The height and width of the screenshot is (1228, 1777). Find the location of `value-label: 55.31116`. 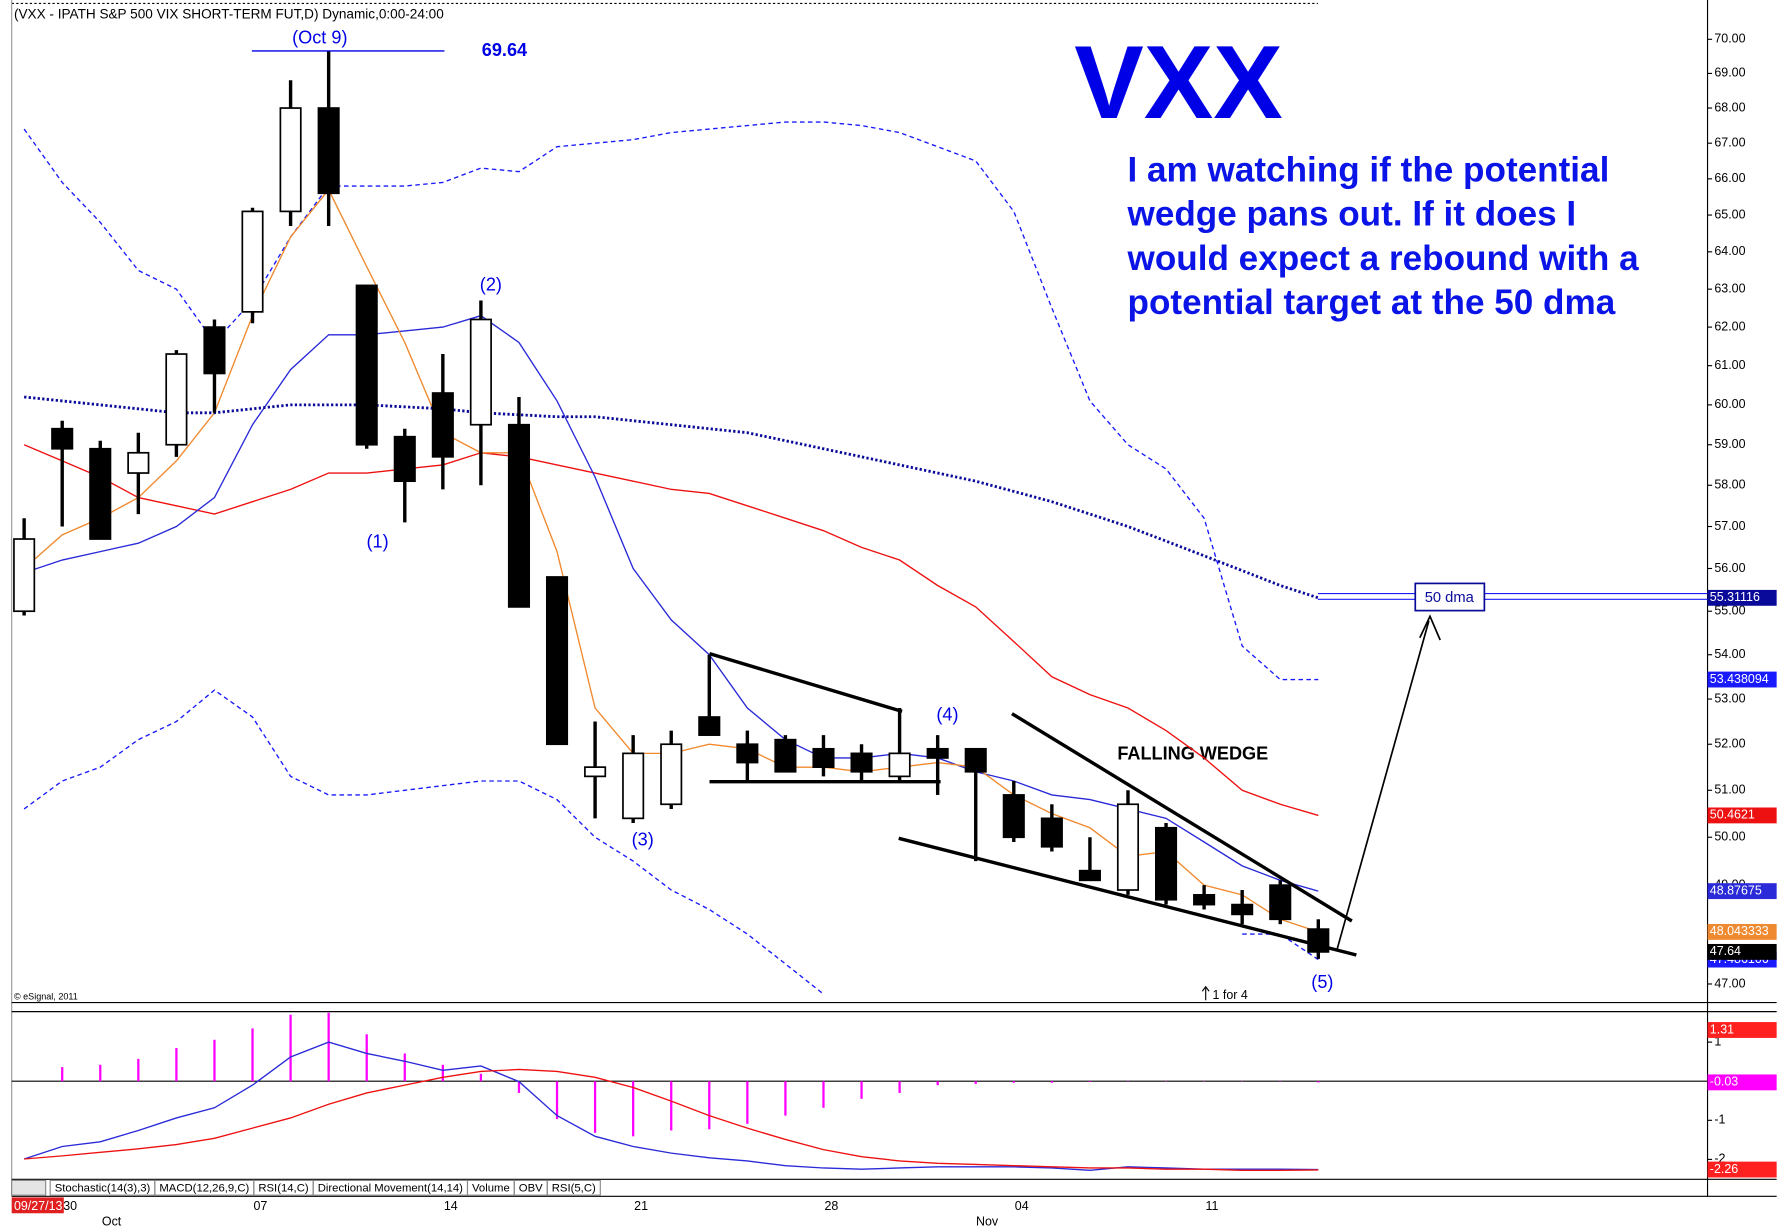

value-label: 55.31116 is located at coordinates (1735, 597).